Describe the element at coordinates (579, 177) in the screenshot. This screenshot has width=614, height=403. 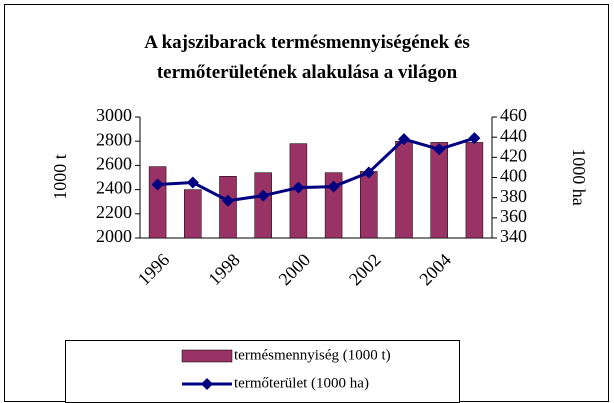
I see `y2-axis-label: 1000 ha` at that location.